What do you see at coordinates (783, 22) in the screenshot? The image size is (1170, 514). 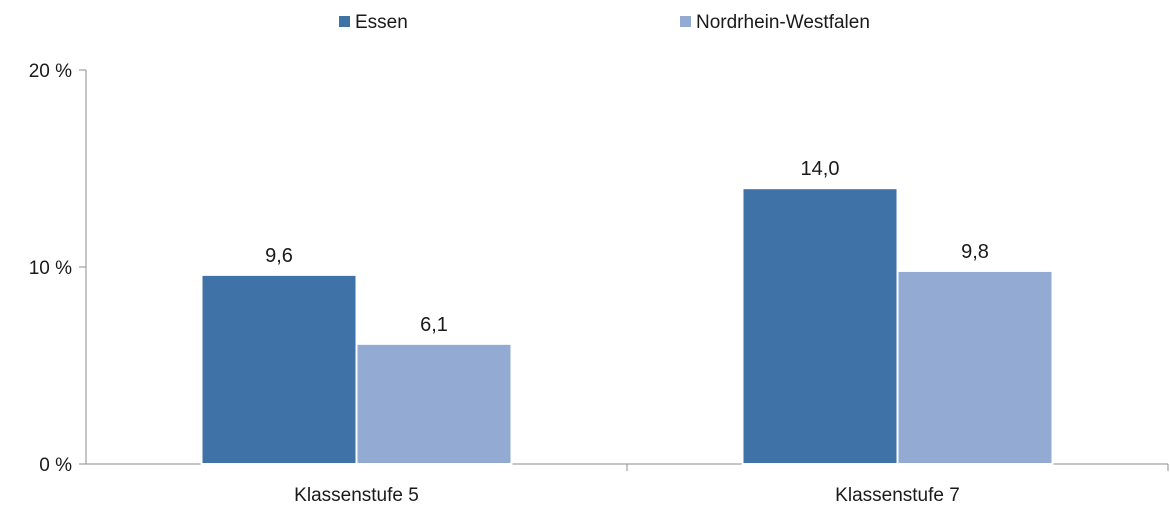 I see `legend-label: Nordrhein-Westfalen` at bounding box center [783, 22].